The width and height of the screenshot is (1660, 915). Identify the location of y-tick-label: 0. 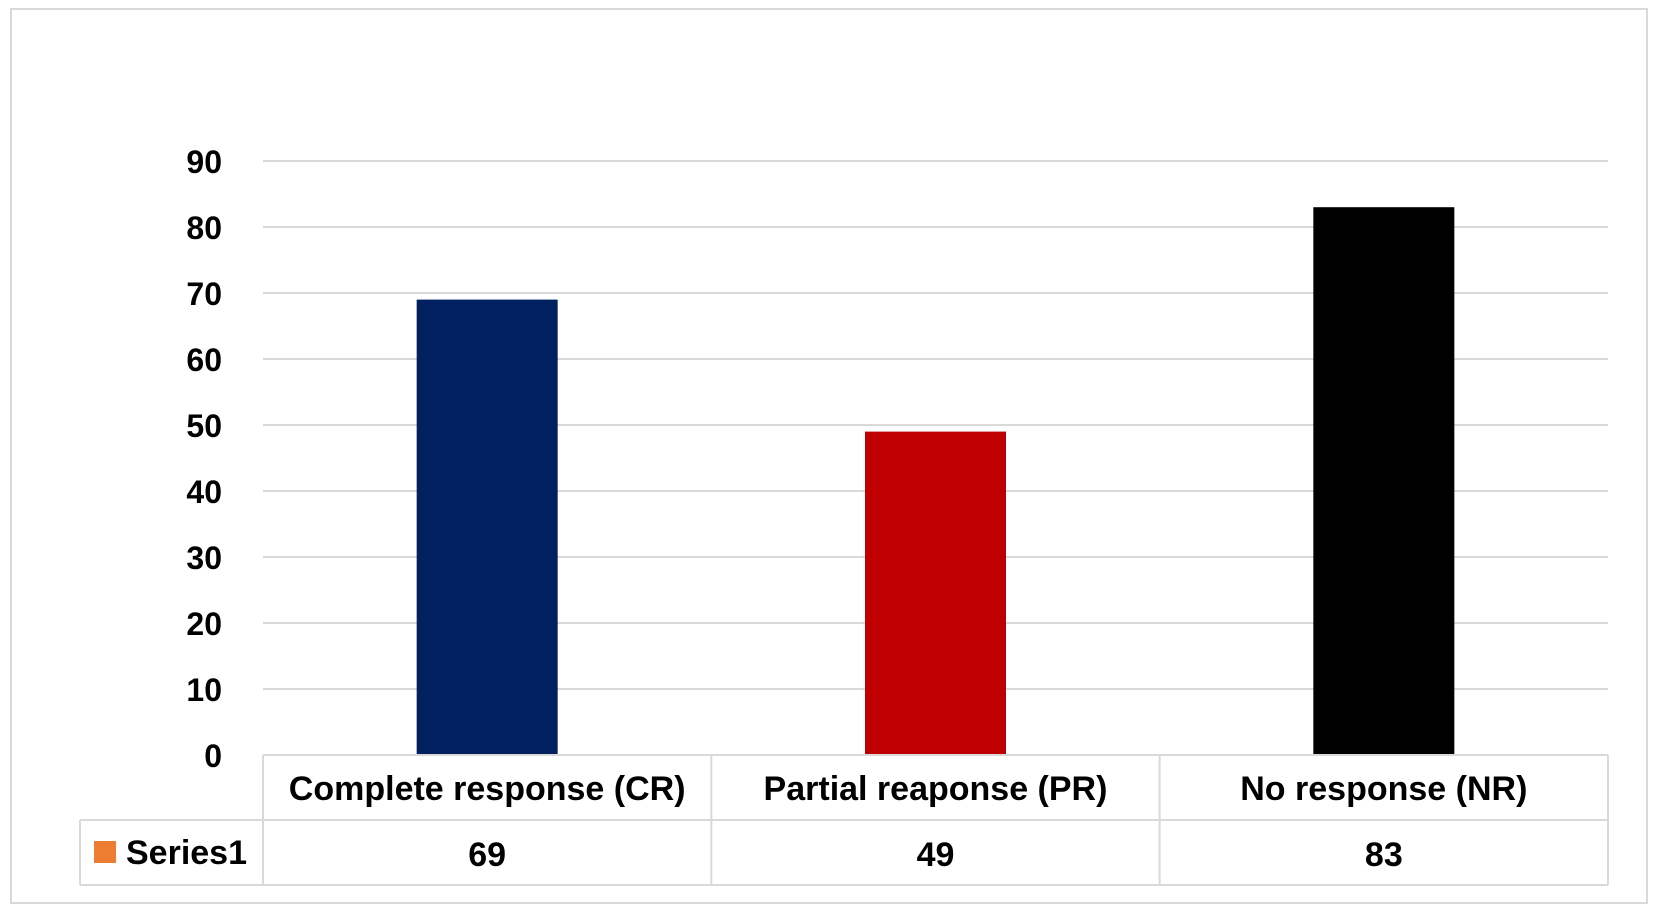
(213, 756).